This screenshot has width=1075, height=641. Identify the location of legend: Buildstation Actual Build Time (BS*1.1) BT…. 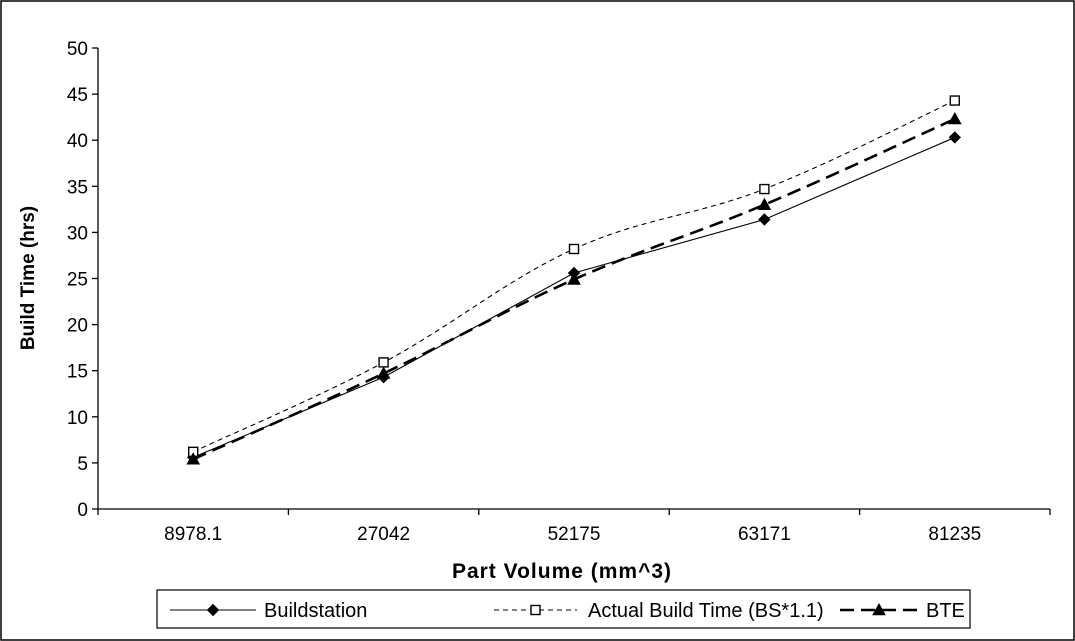
(563, 609).